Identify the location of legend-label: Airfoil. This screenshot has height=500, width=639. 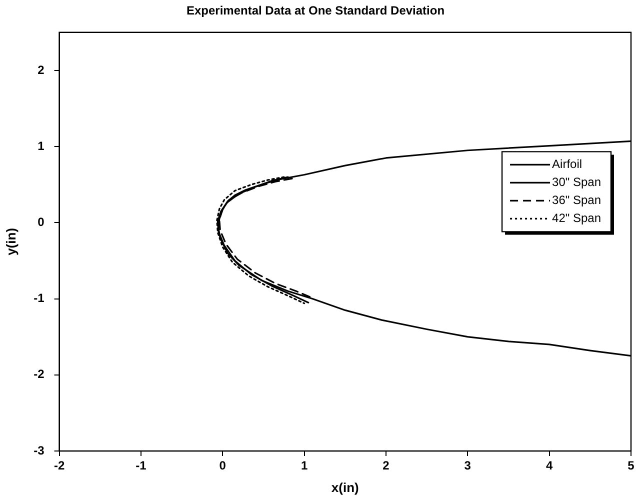
(567, 164).